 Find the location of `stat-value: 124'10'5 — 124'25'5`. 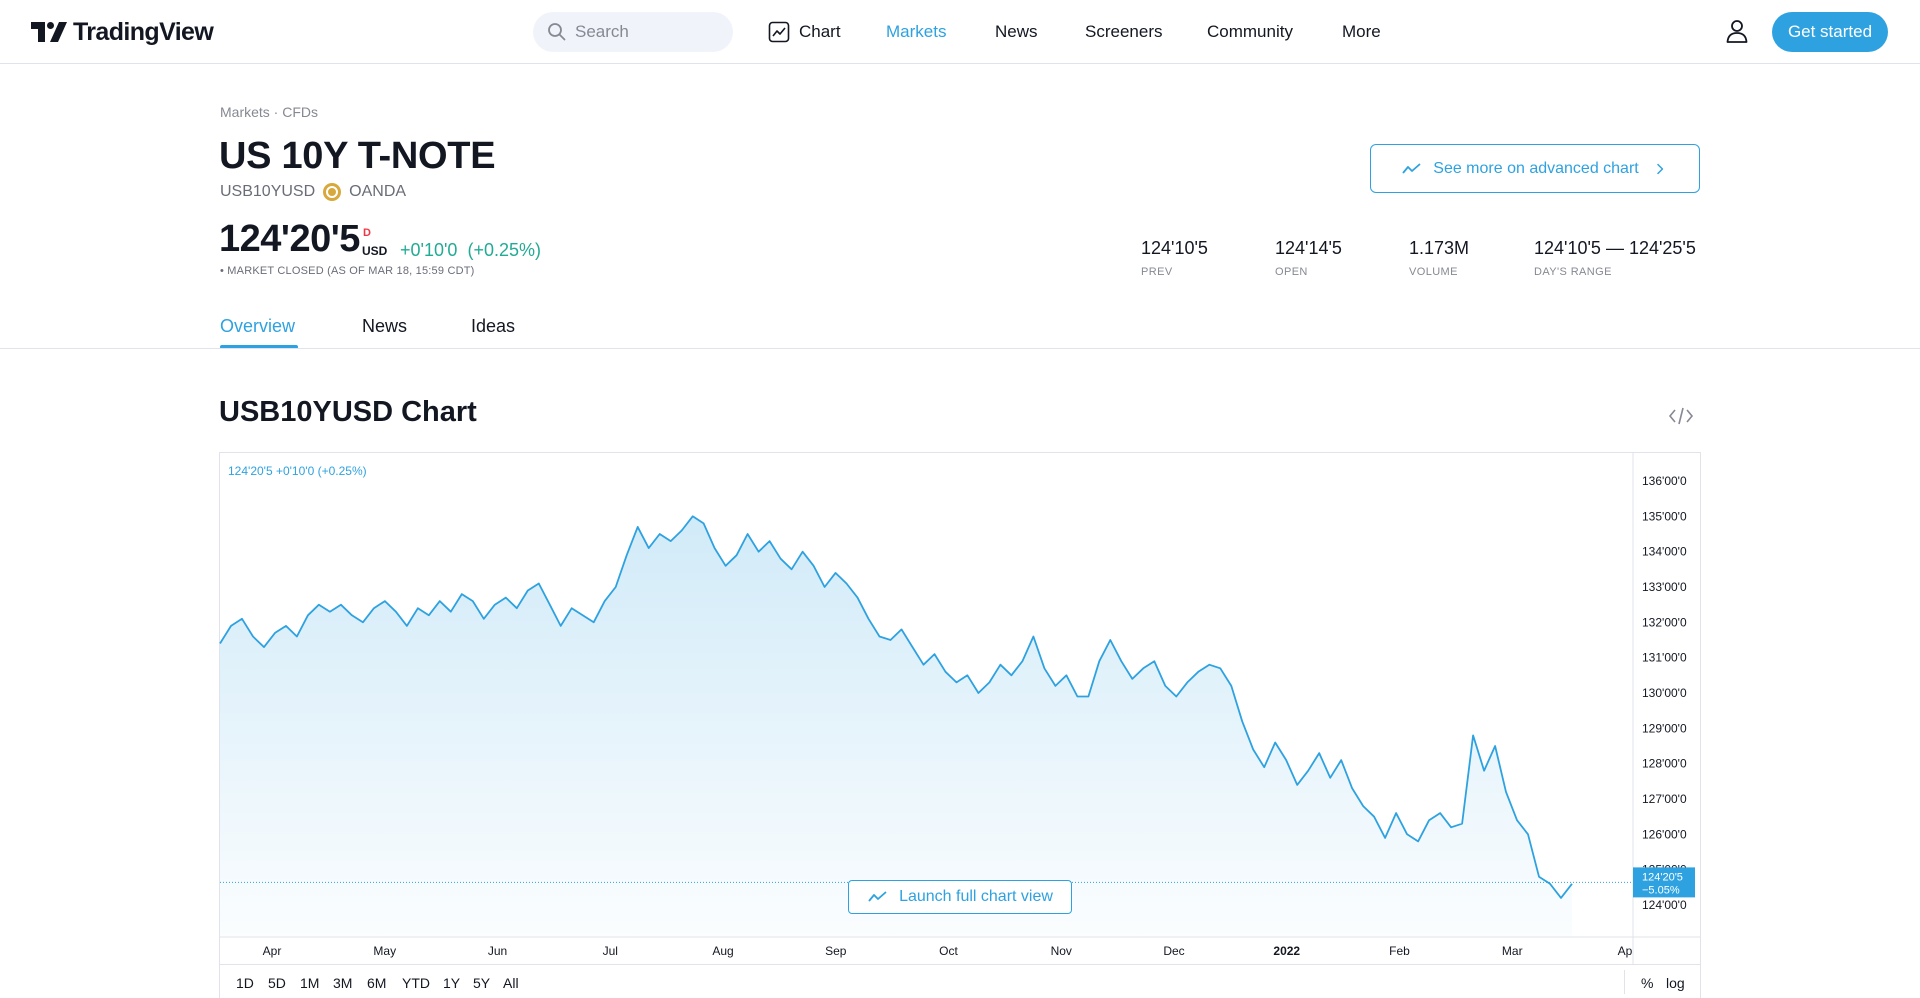

stat-value: 124'10'5 — 124'25'5 is located at coordinates (1615, 248).